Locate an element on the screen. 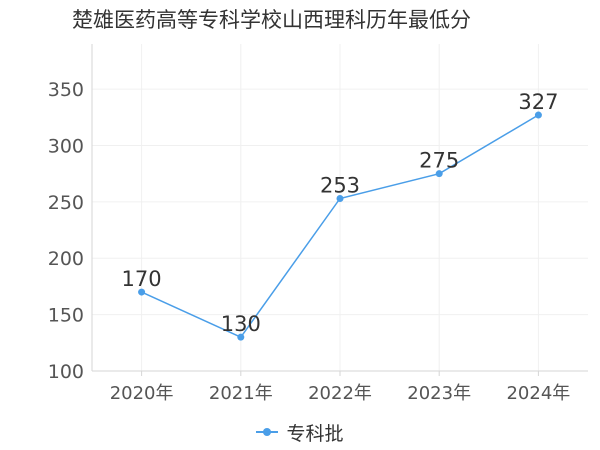  y-tick-label: 250 is located at coordinates (66, 203).